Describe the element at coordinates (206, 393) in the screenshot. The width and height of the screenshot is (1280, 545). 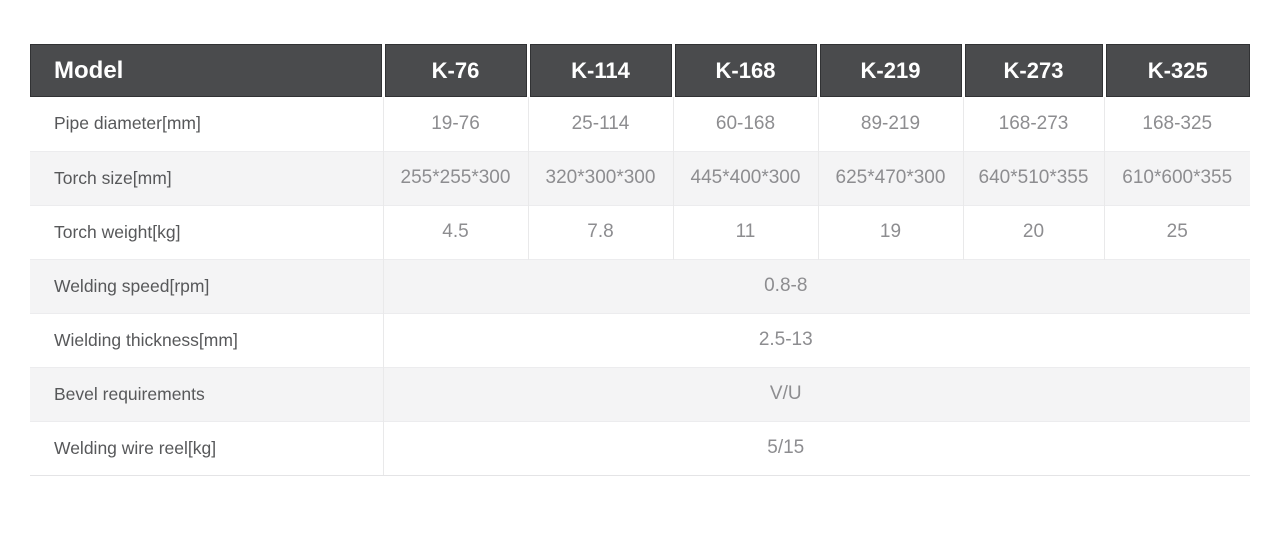
I see `row-label: Bevel requirements` at that location.